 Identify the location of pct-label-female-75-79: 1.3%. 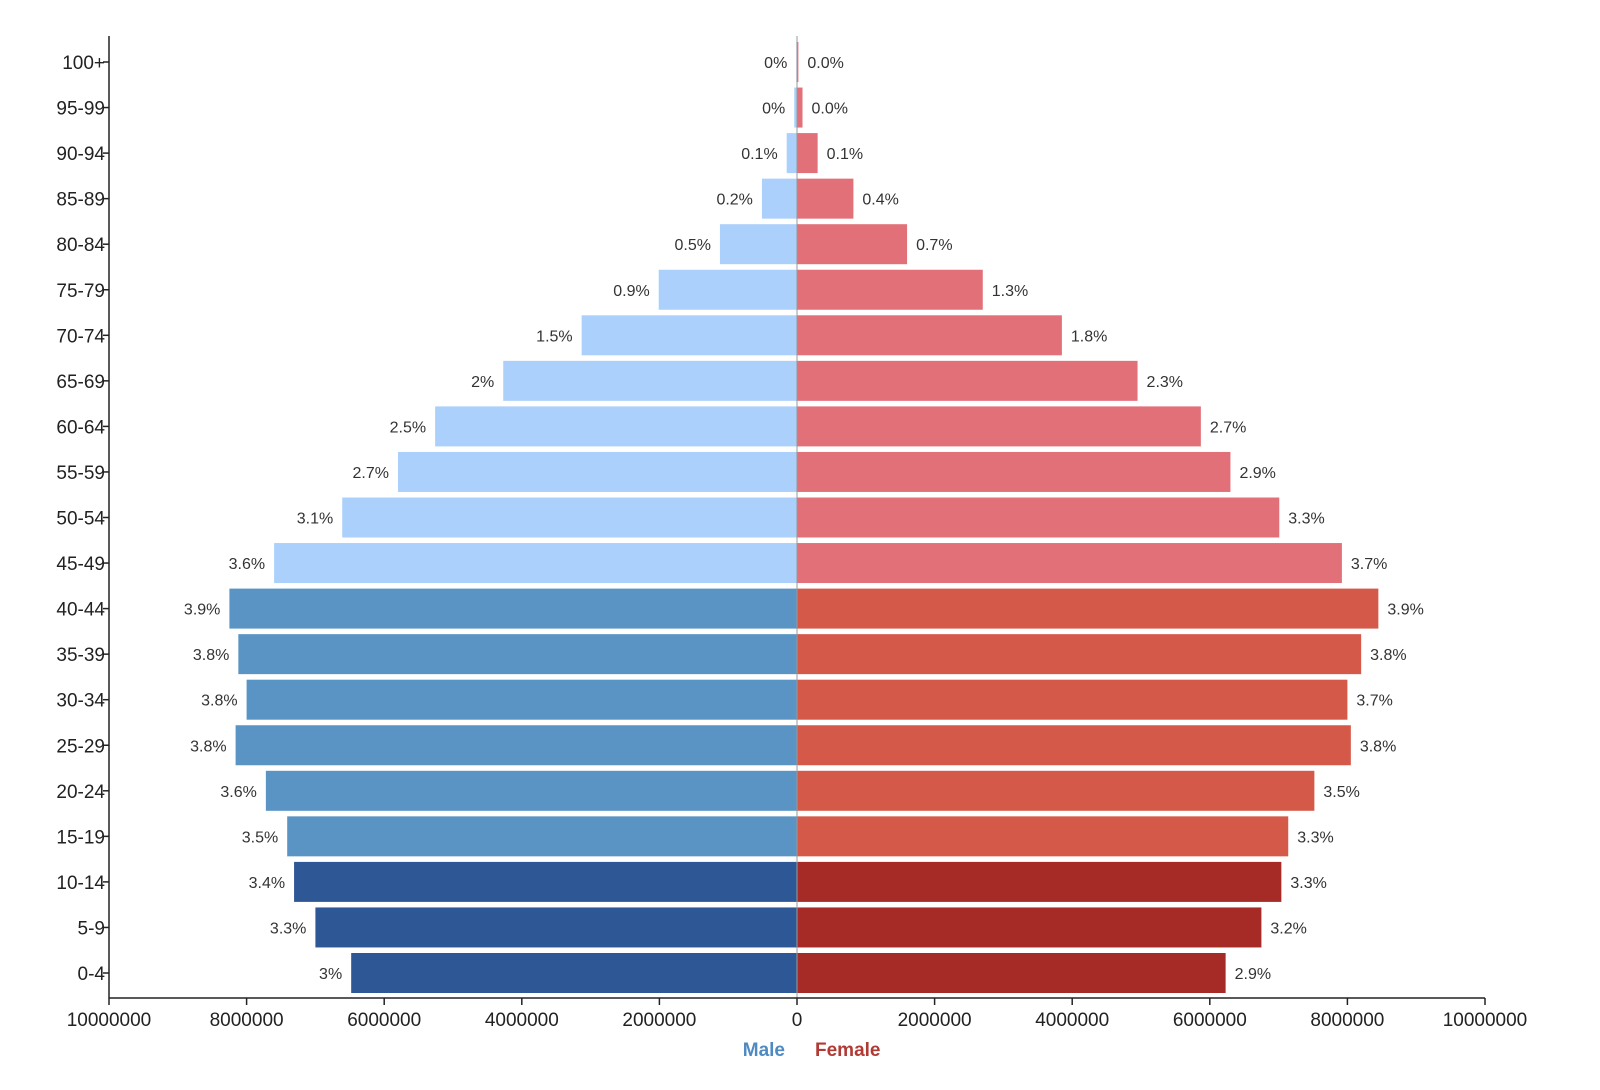
(1010, 291).